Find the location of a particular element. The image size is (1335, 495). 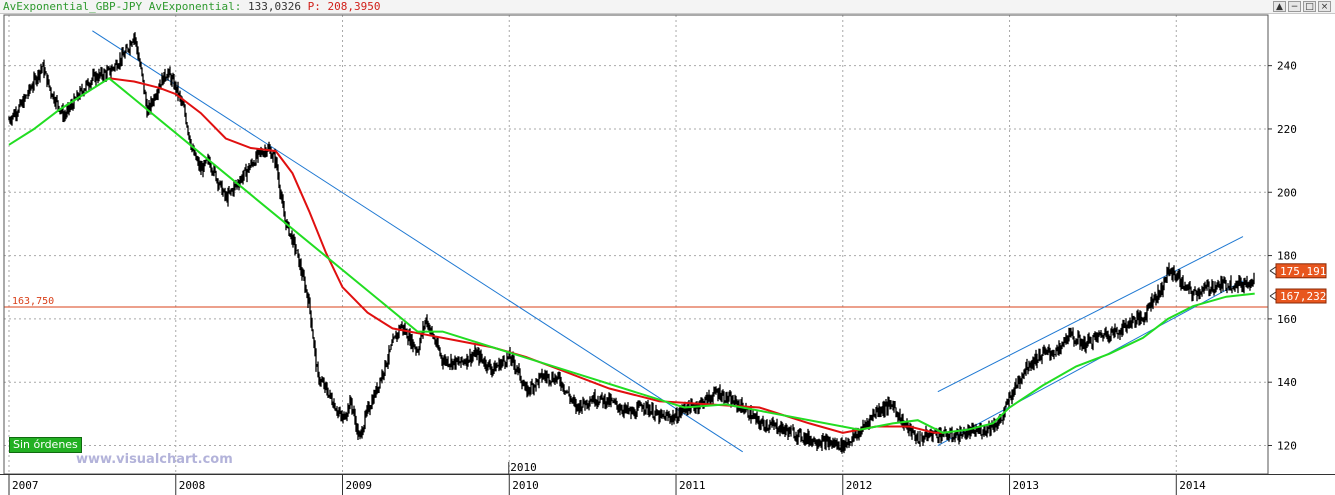

orders-status-badge: Sin órdenes is located at coordinates (45, 445).